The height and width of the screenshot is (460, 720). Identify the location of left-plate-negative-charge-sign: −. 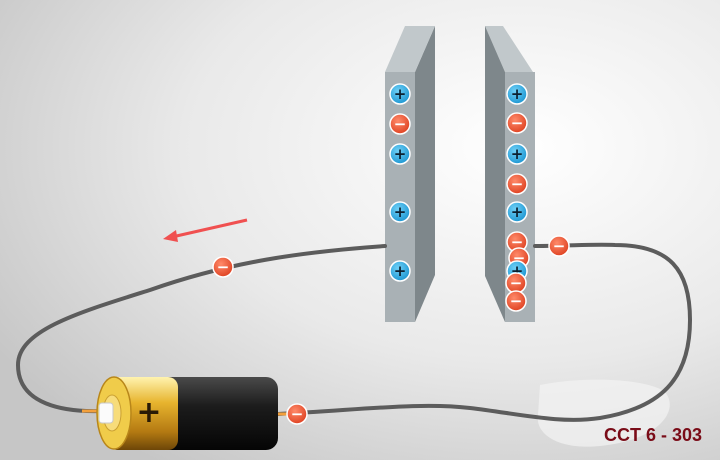
(400, 124).